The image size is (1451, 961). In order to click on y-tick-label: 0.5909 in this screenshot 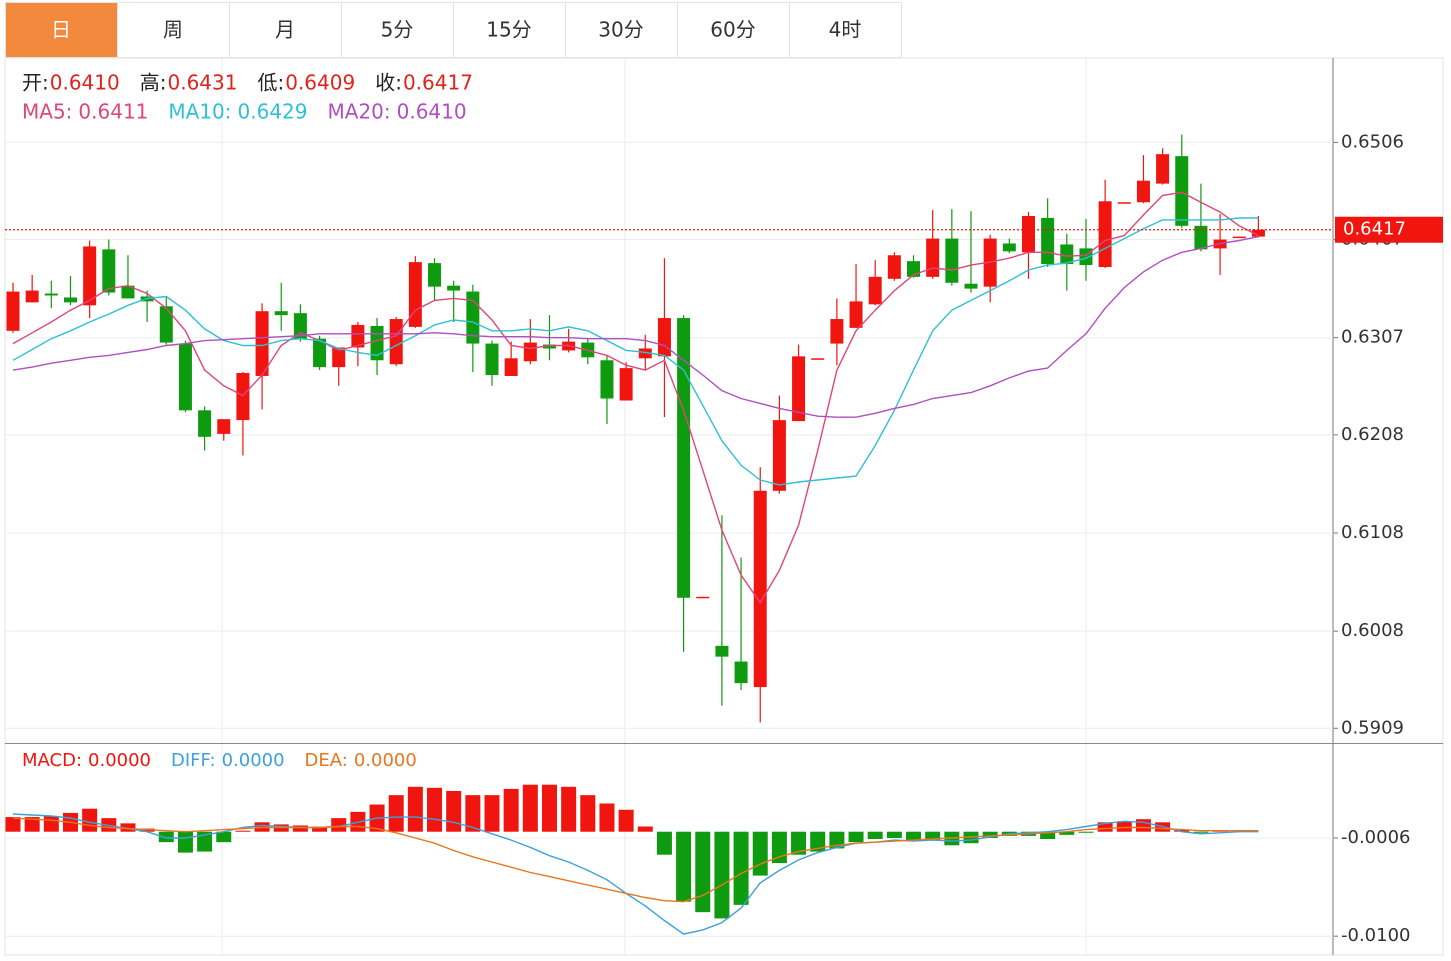, I will do `click(1372, 727)`.